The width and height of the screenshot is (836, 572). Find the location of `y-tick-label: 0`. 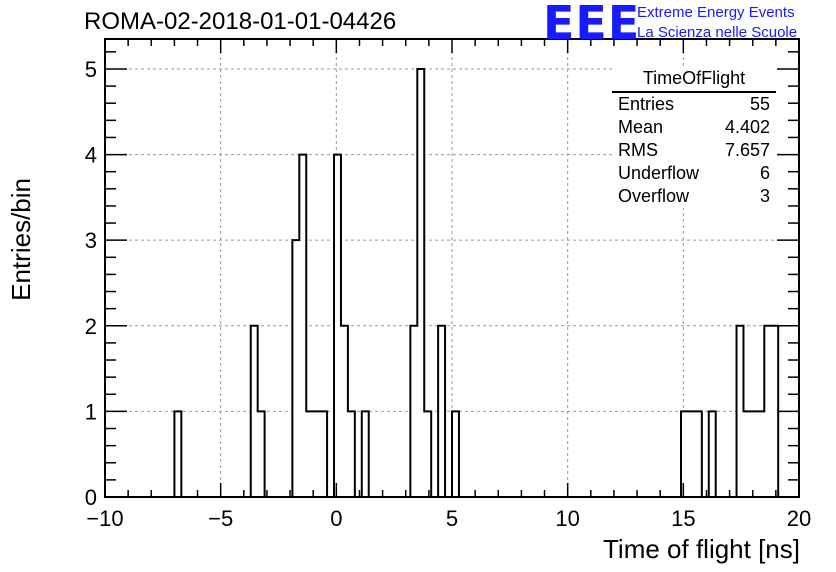

y-tick-label: 0 is located at coordinates (91, 497).